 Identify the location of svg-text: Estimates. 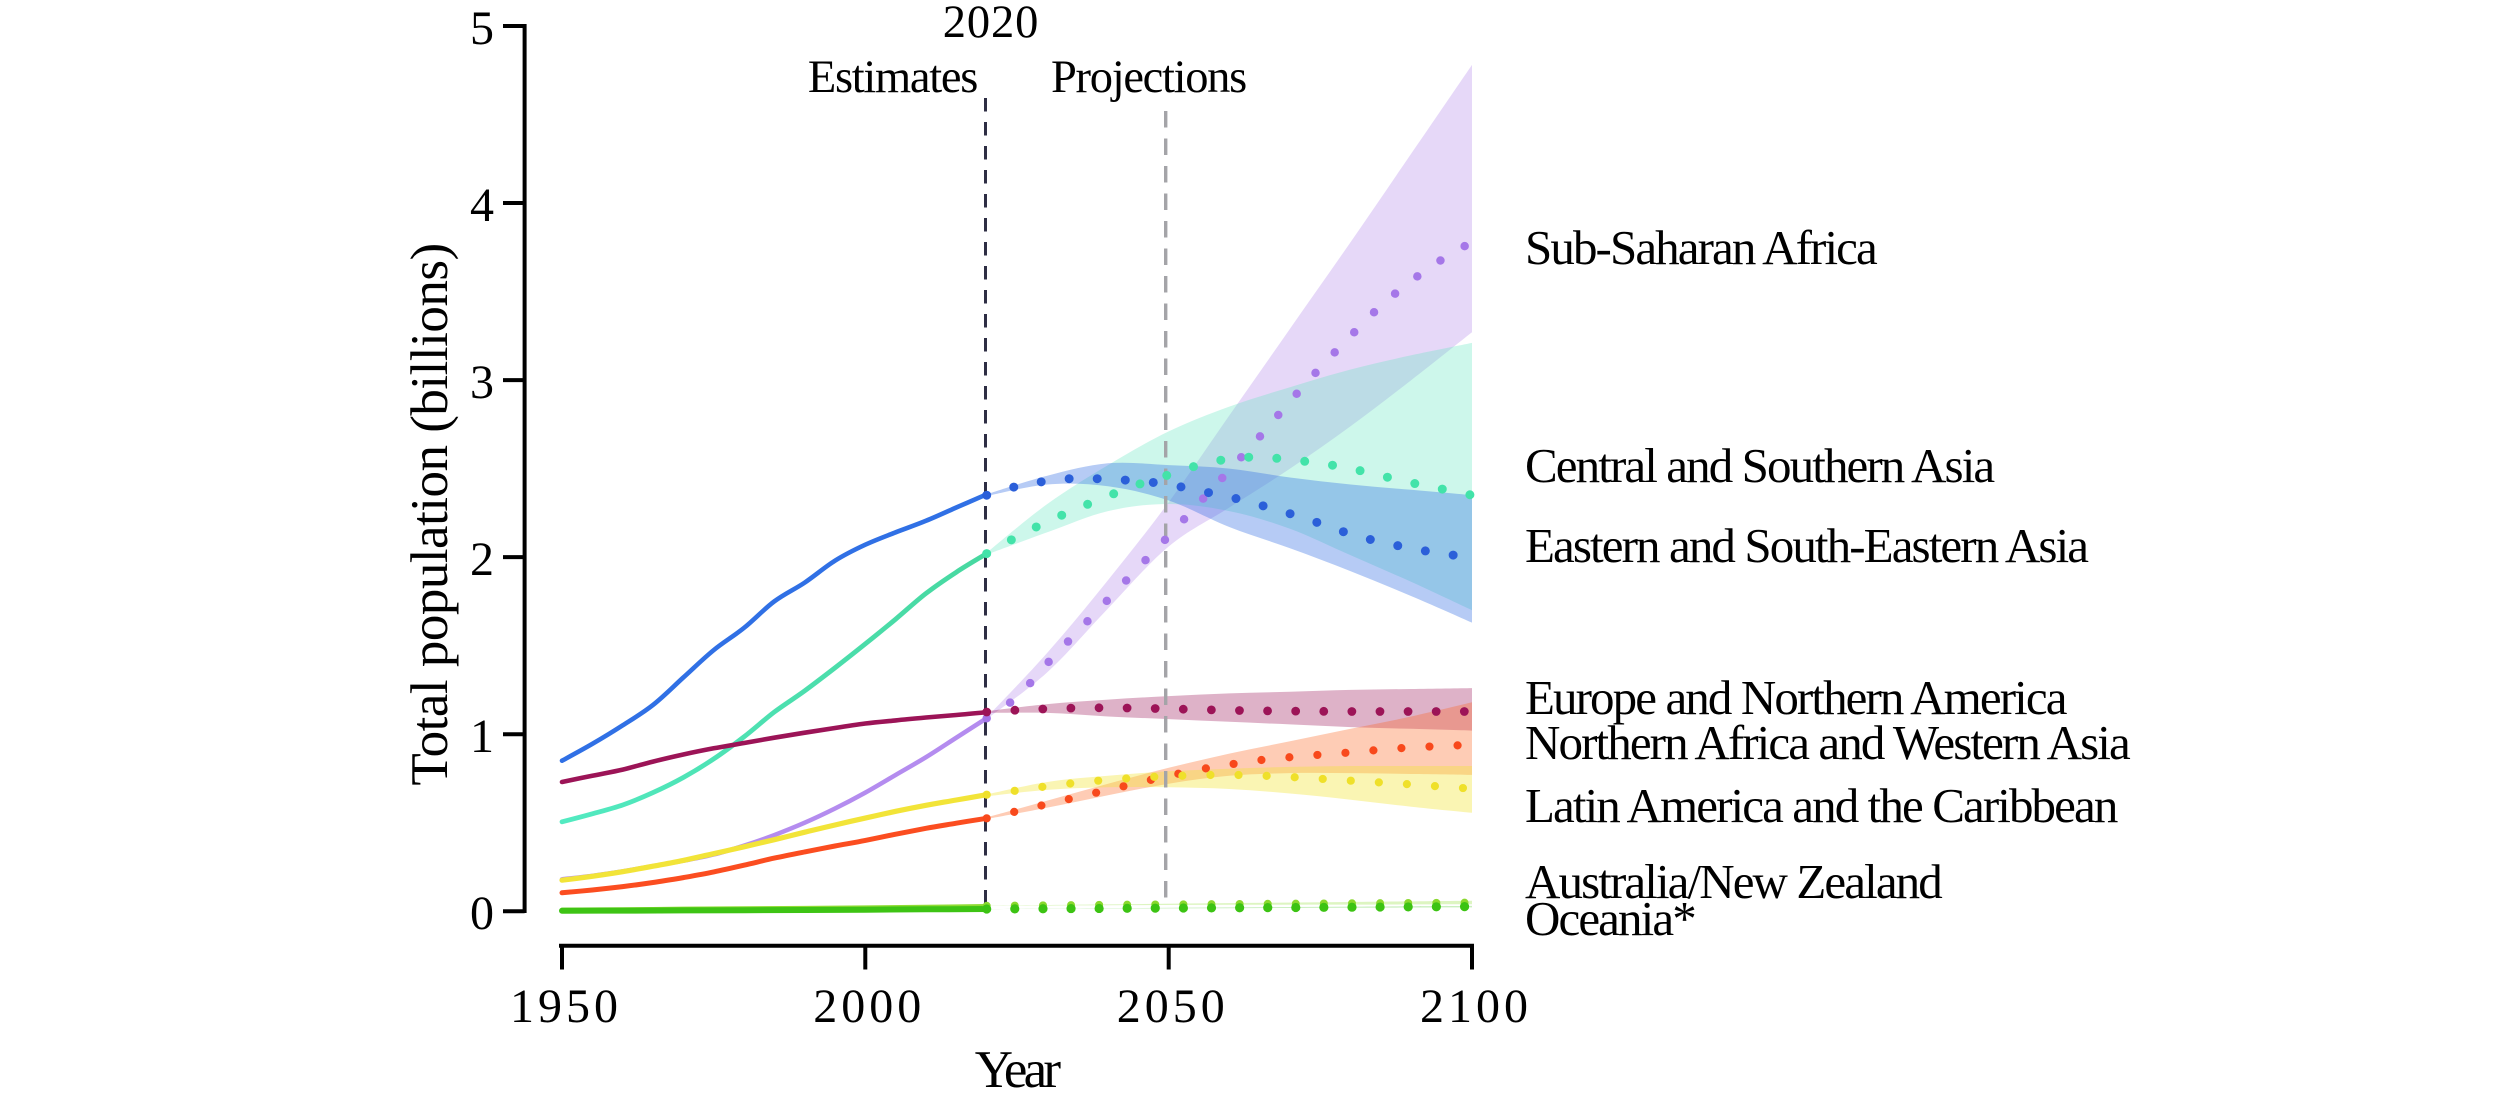
(892, 77).